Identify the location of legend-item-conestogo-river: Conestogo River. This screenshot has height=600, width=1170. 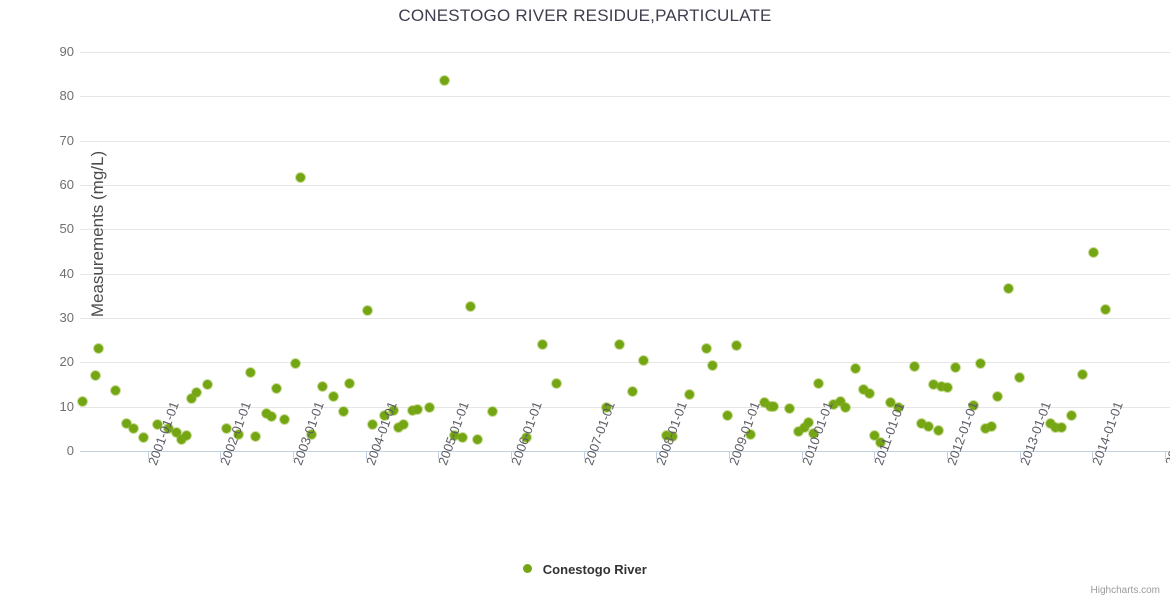
(585, 569).